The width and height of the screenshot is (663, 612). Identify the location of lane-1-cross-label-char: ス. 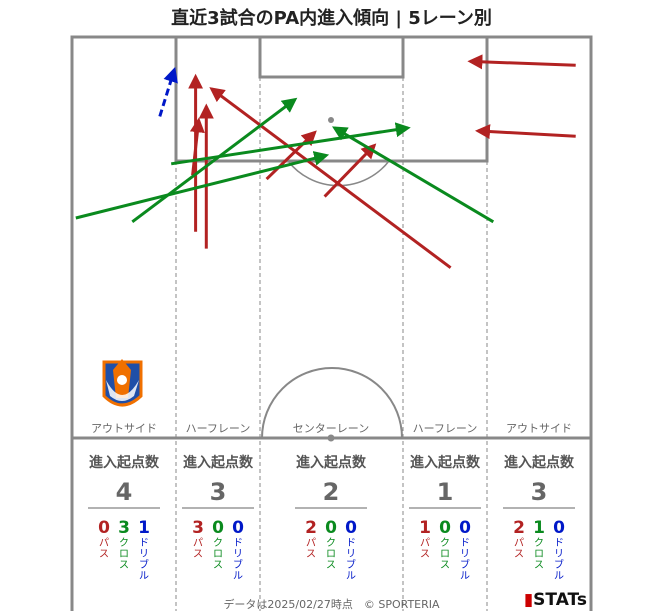
(218, 565).